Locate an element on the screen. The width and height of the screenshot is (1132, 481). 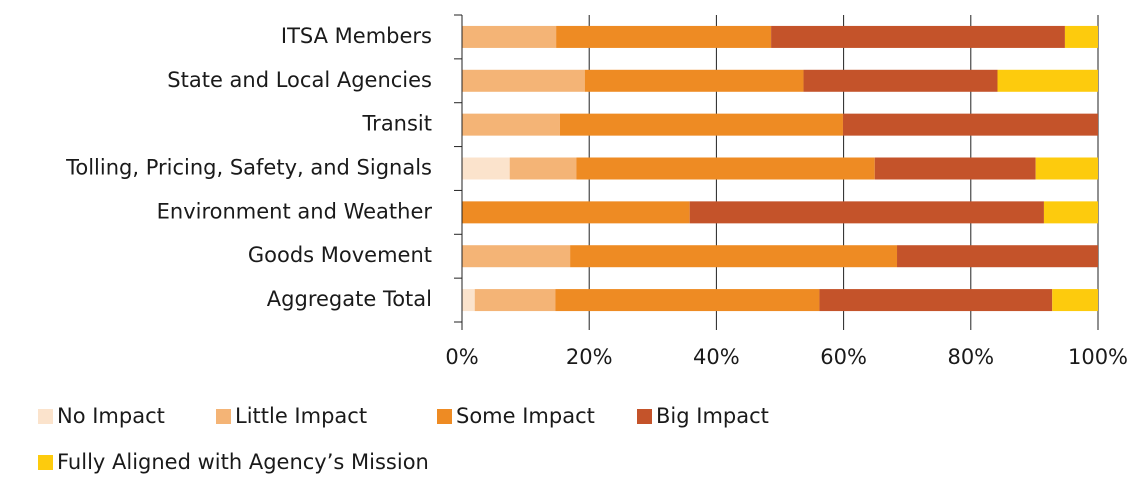
y-tick-label: ITSA Members is located at coordinates (356, 36).